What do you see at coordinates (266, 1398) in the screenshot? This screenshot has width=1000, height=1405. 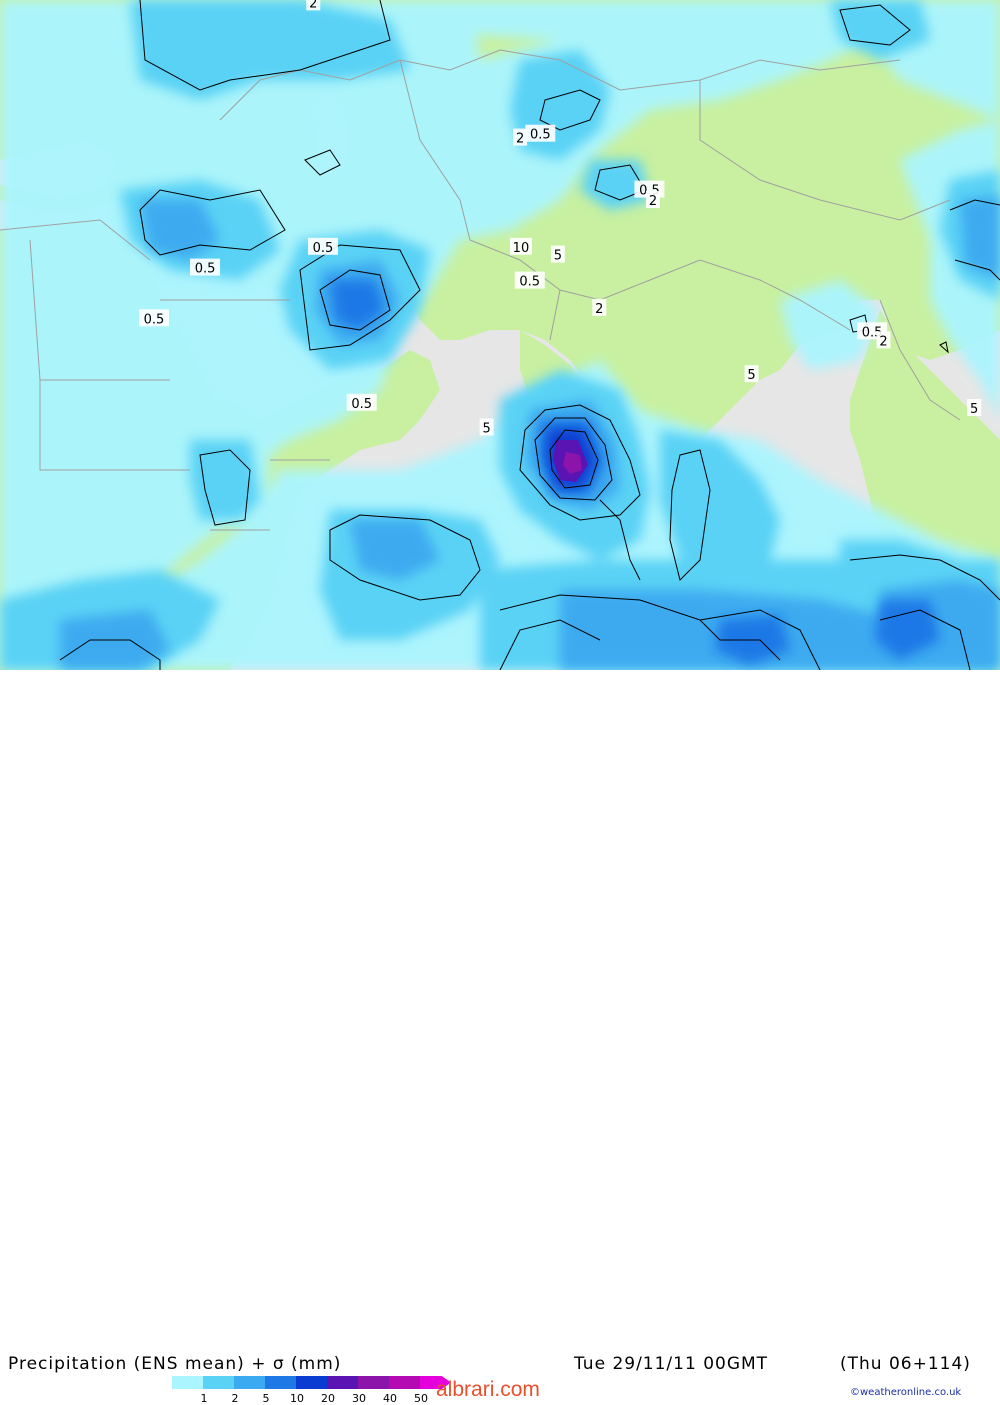 I see `legend-tick: 5` at bounding box center [266, 1398].